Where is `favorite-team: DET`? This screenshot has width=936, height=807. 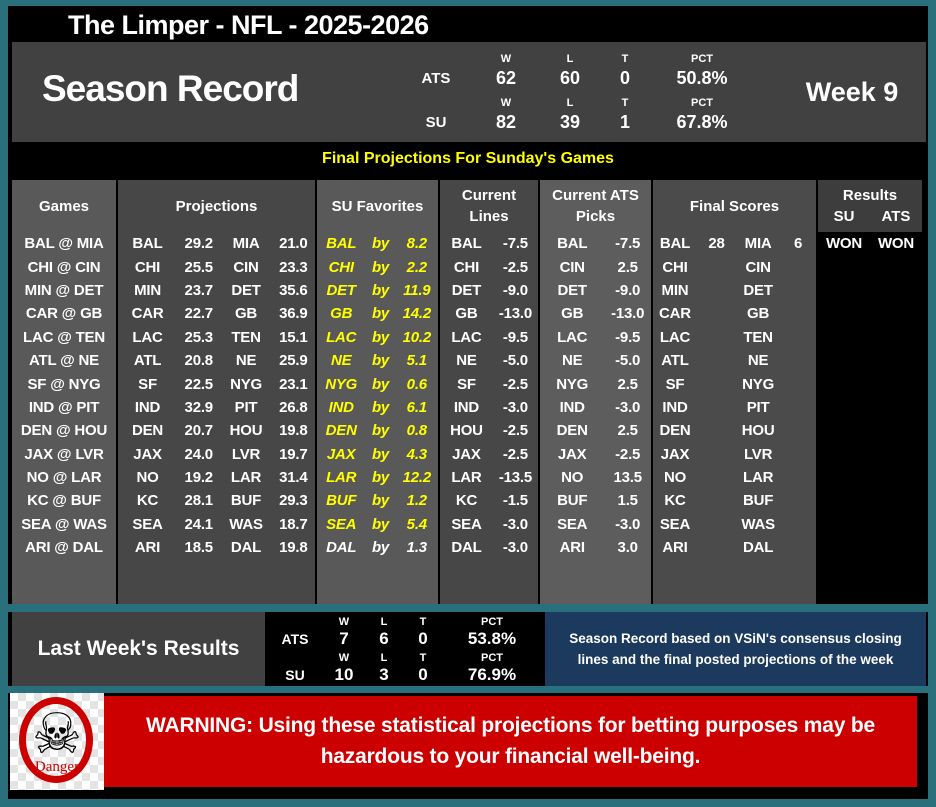
favorite-team: DET is located at coordinates (341, 290).